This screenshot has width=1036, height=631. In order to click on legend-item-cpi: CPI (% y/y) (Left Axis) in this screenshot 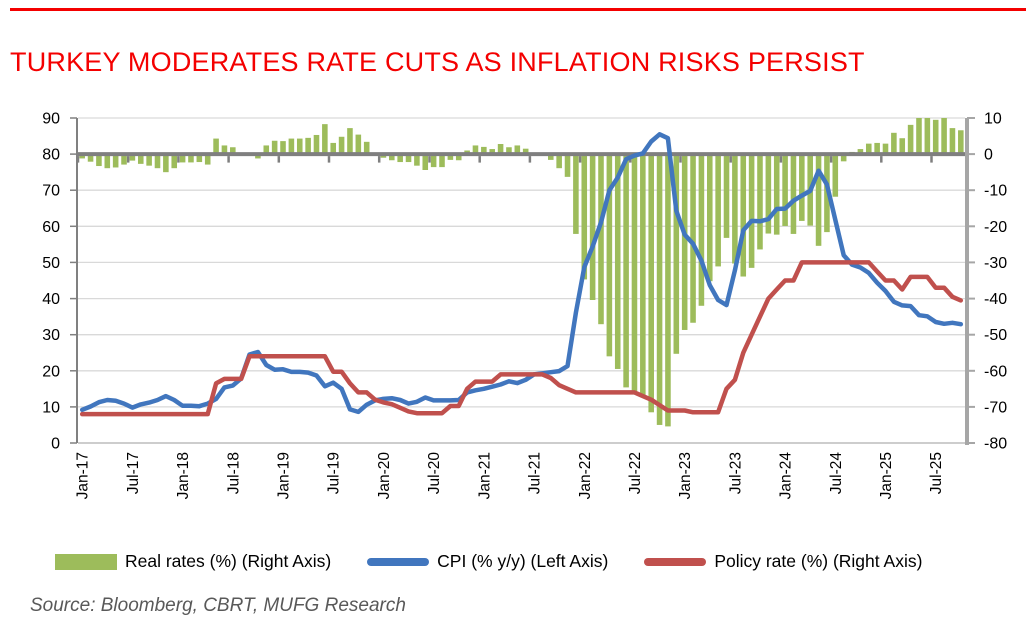, I will do `click(487, 561)`.